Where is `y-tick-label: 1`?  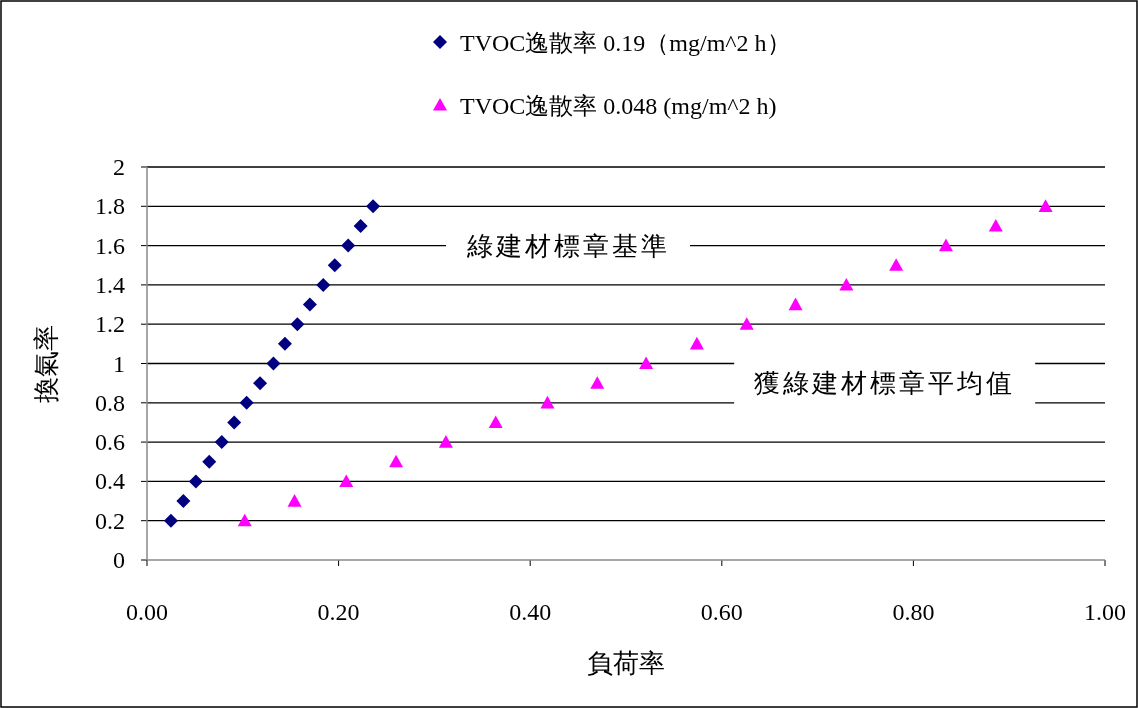
y-tick-label: 1 is located at coordinates (119, 363).